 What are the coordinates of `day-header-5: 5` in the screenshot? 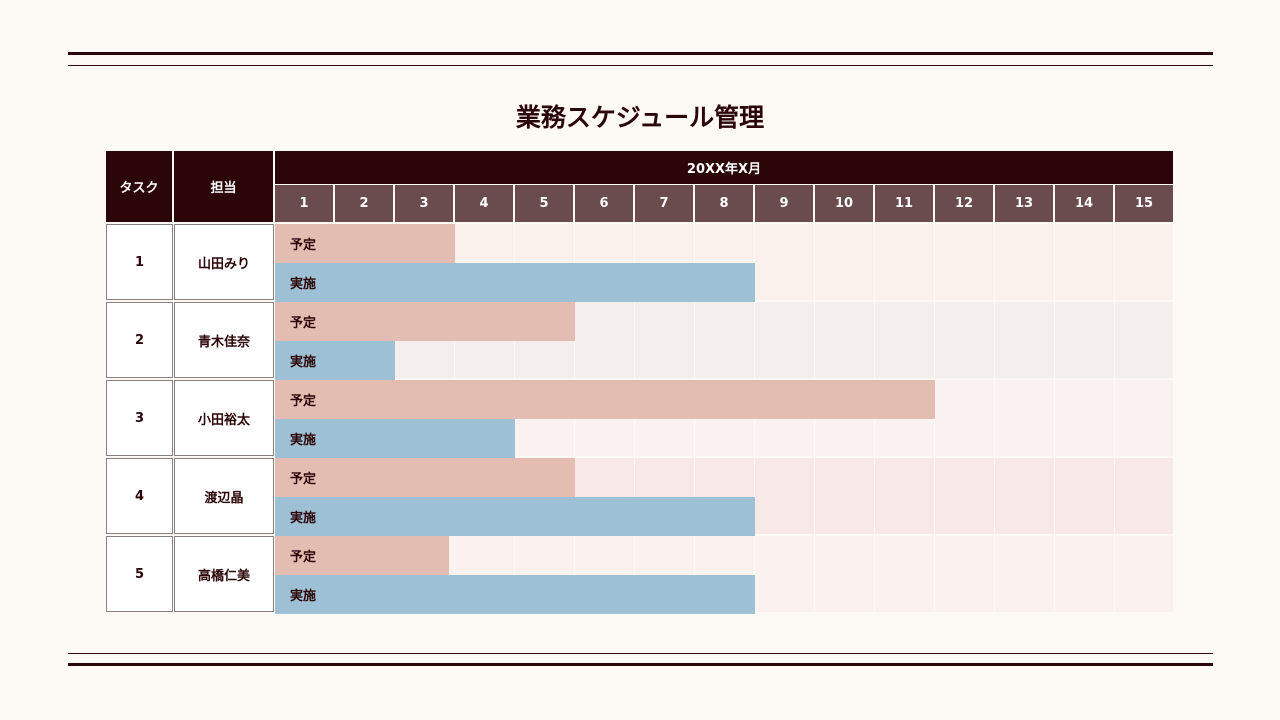 It's located at (544, 203).